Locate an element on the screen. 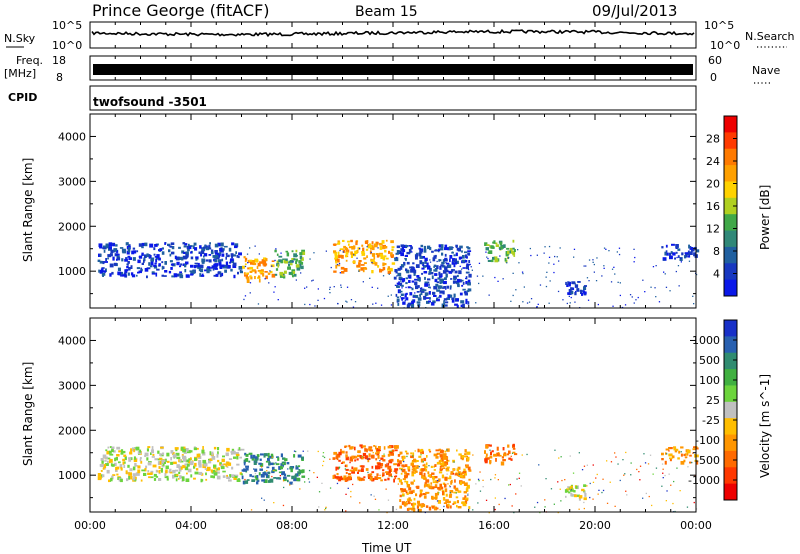  nsky-tick-bottom: 10^0 is located at coordinates (67, 45).